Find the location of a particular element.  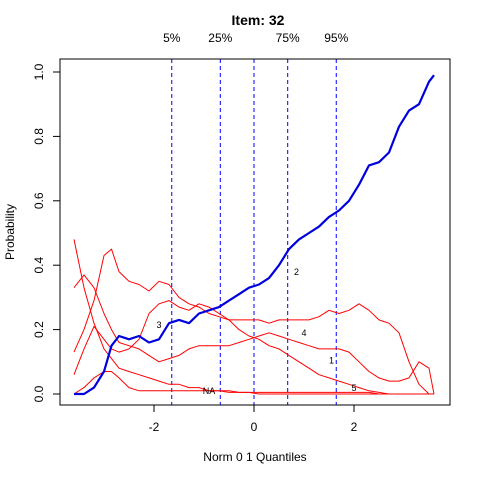

y-axis-label: Probability is located at coordinates (10, 232).